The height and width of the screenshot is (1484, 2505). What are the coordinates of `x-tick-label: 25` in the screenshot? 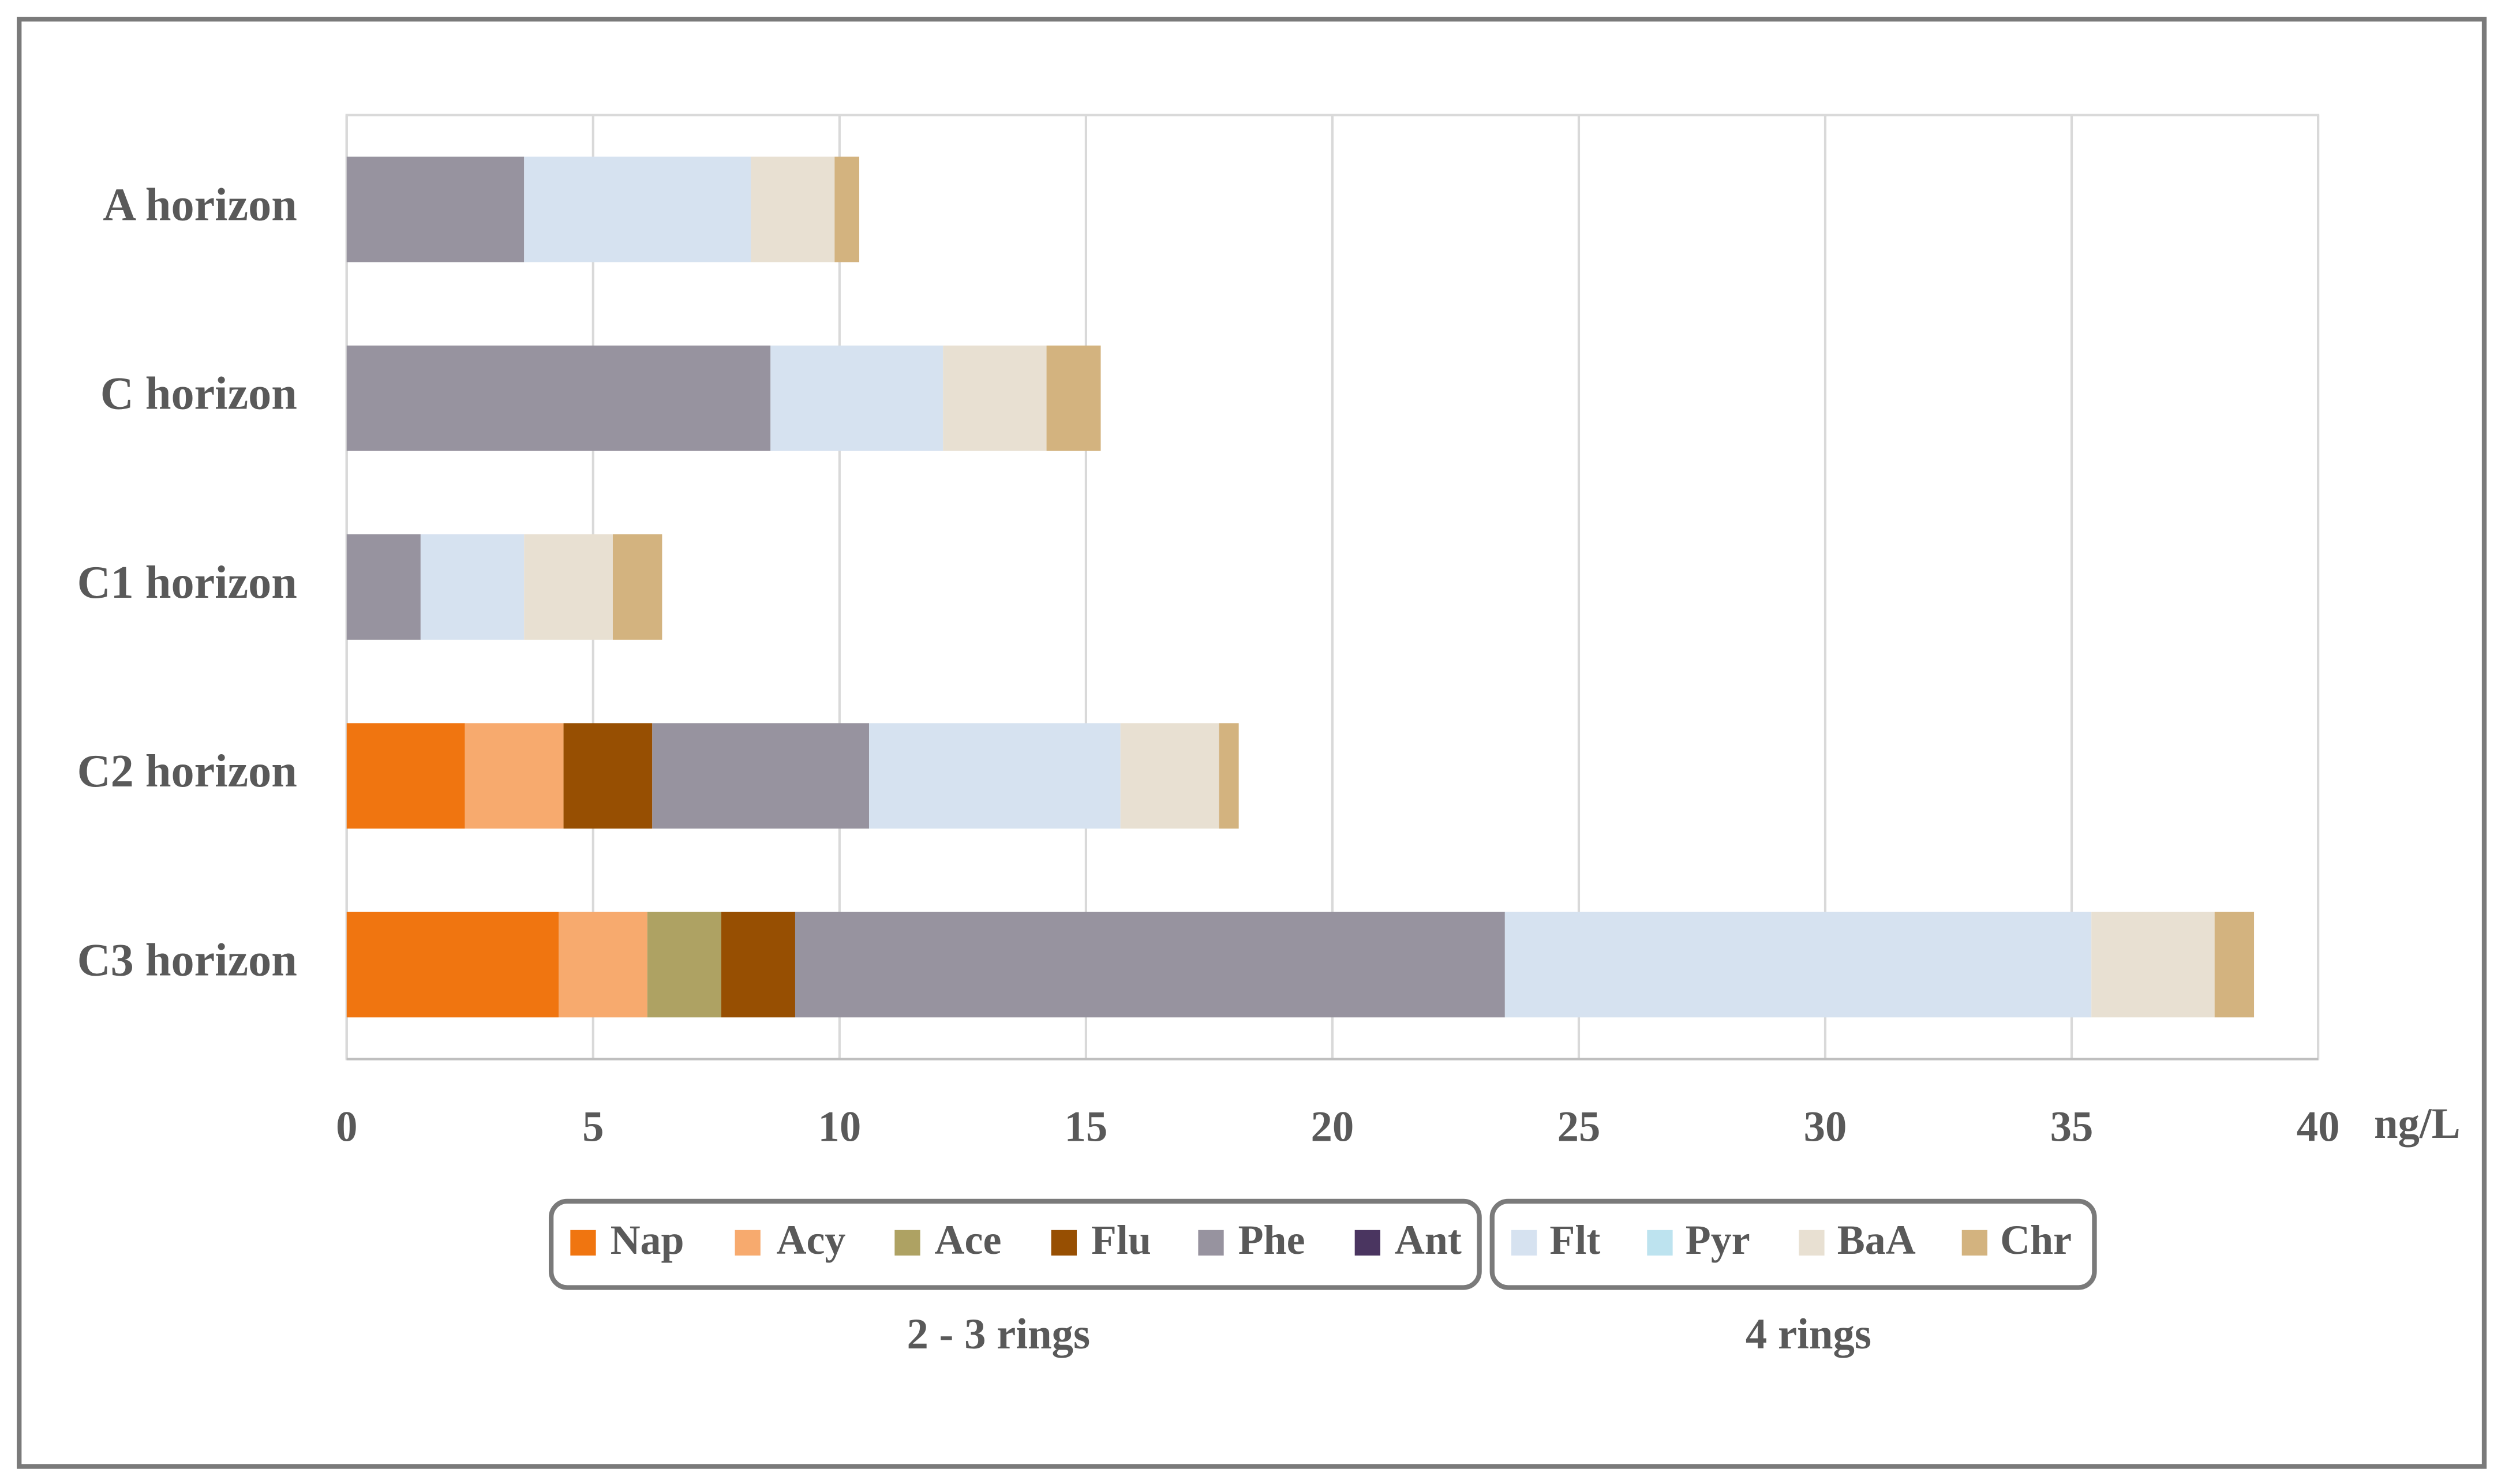 It's located at (1579, 1127).